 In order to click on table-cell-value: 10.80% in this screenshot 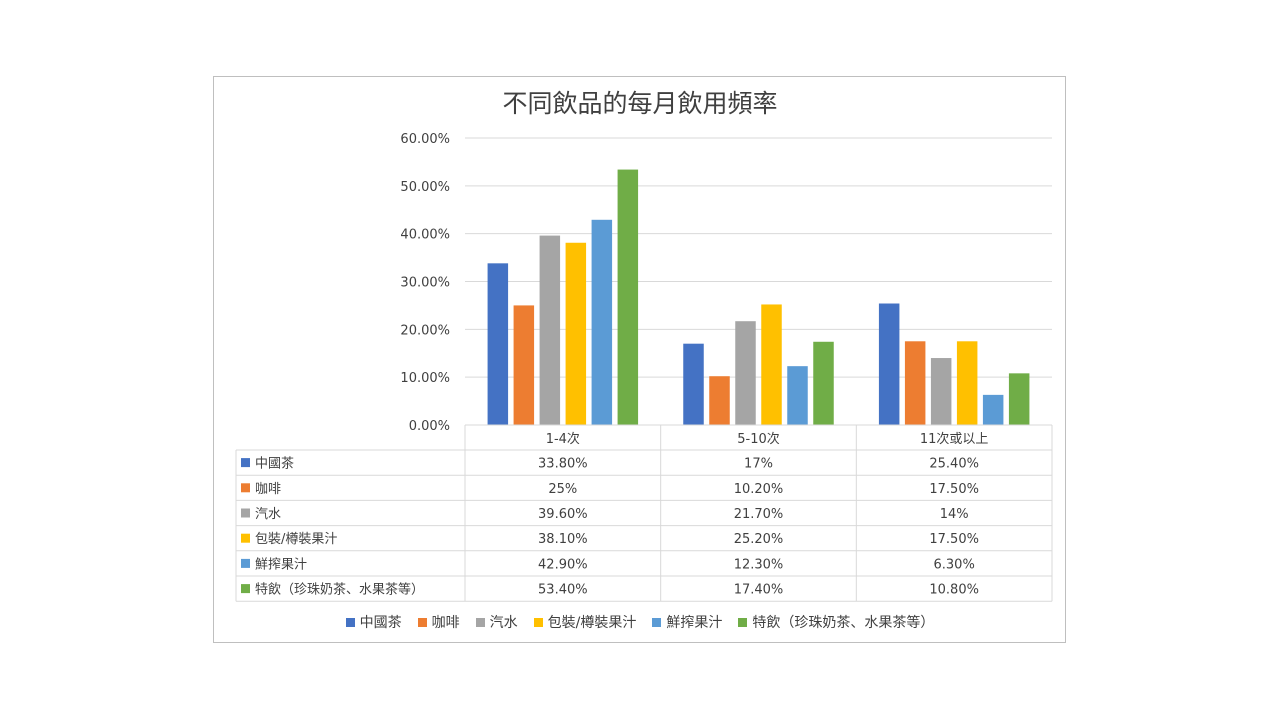, I will do `click(954, 590)`.